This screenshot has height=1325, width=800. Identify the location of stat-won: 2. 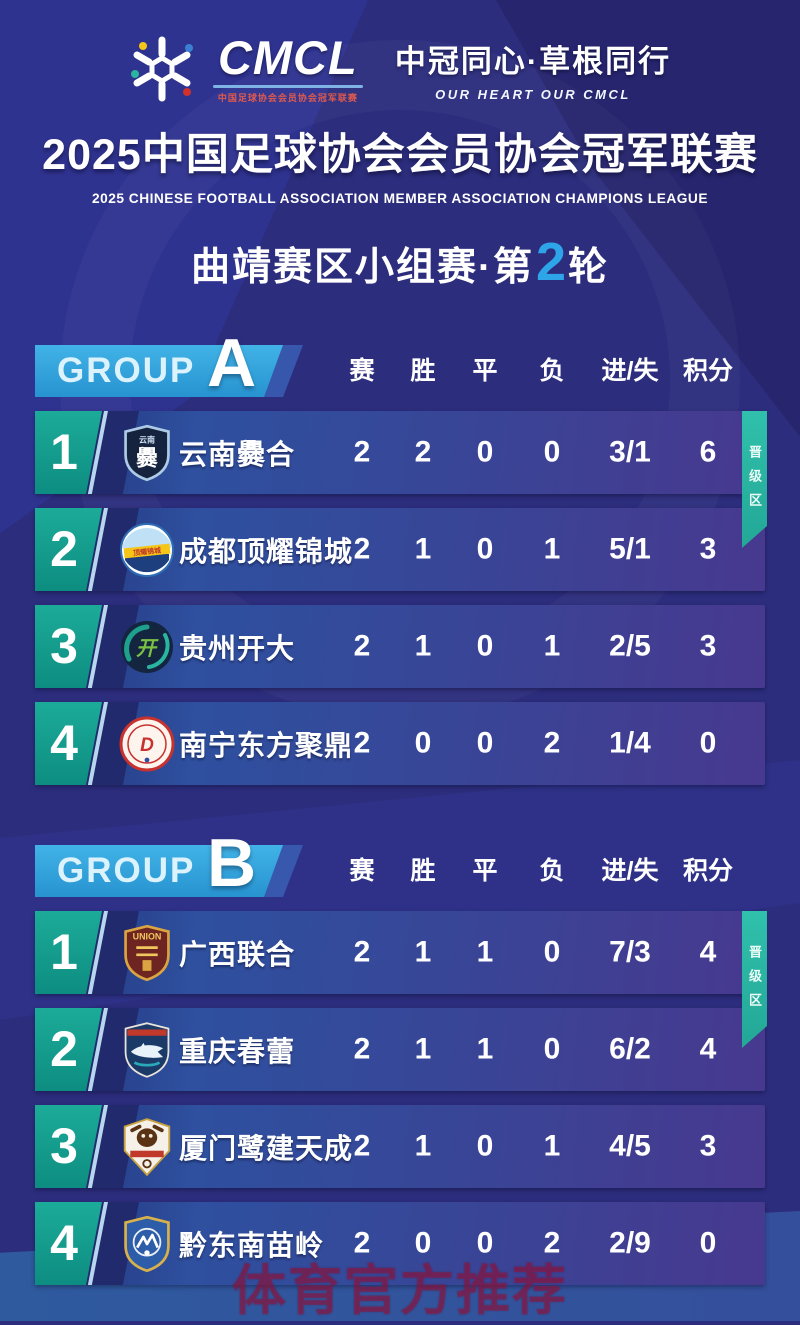
(423, 451).